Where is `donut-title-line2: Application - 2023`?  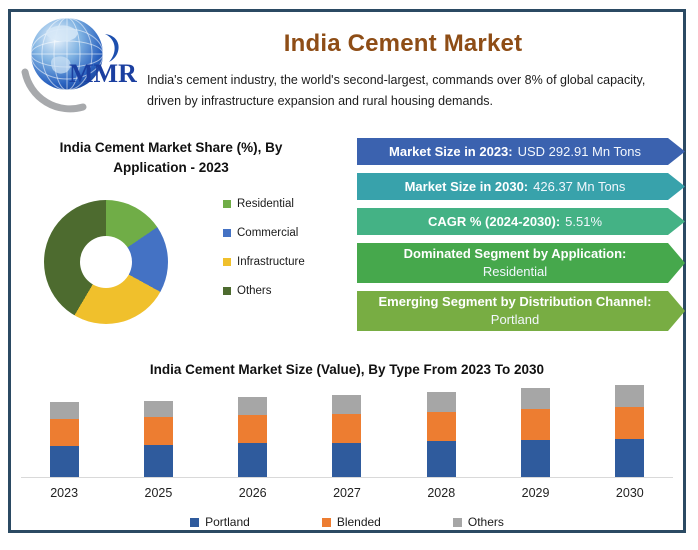 donut-title-line2: Application - 2023 is located at coordinates (171, 167).